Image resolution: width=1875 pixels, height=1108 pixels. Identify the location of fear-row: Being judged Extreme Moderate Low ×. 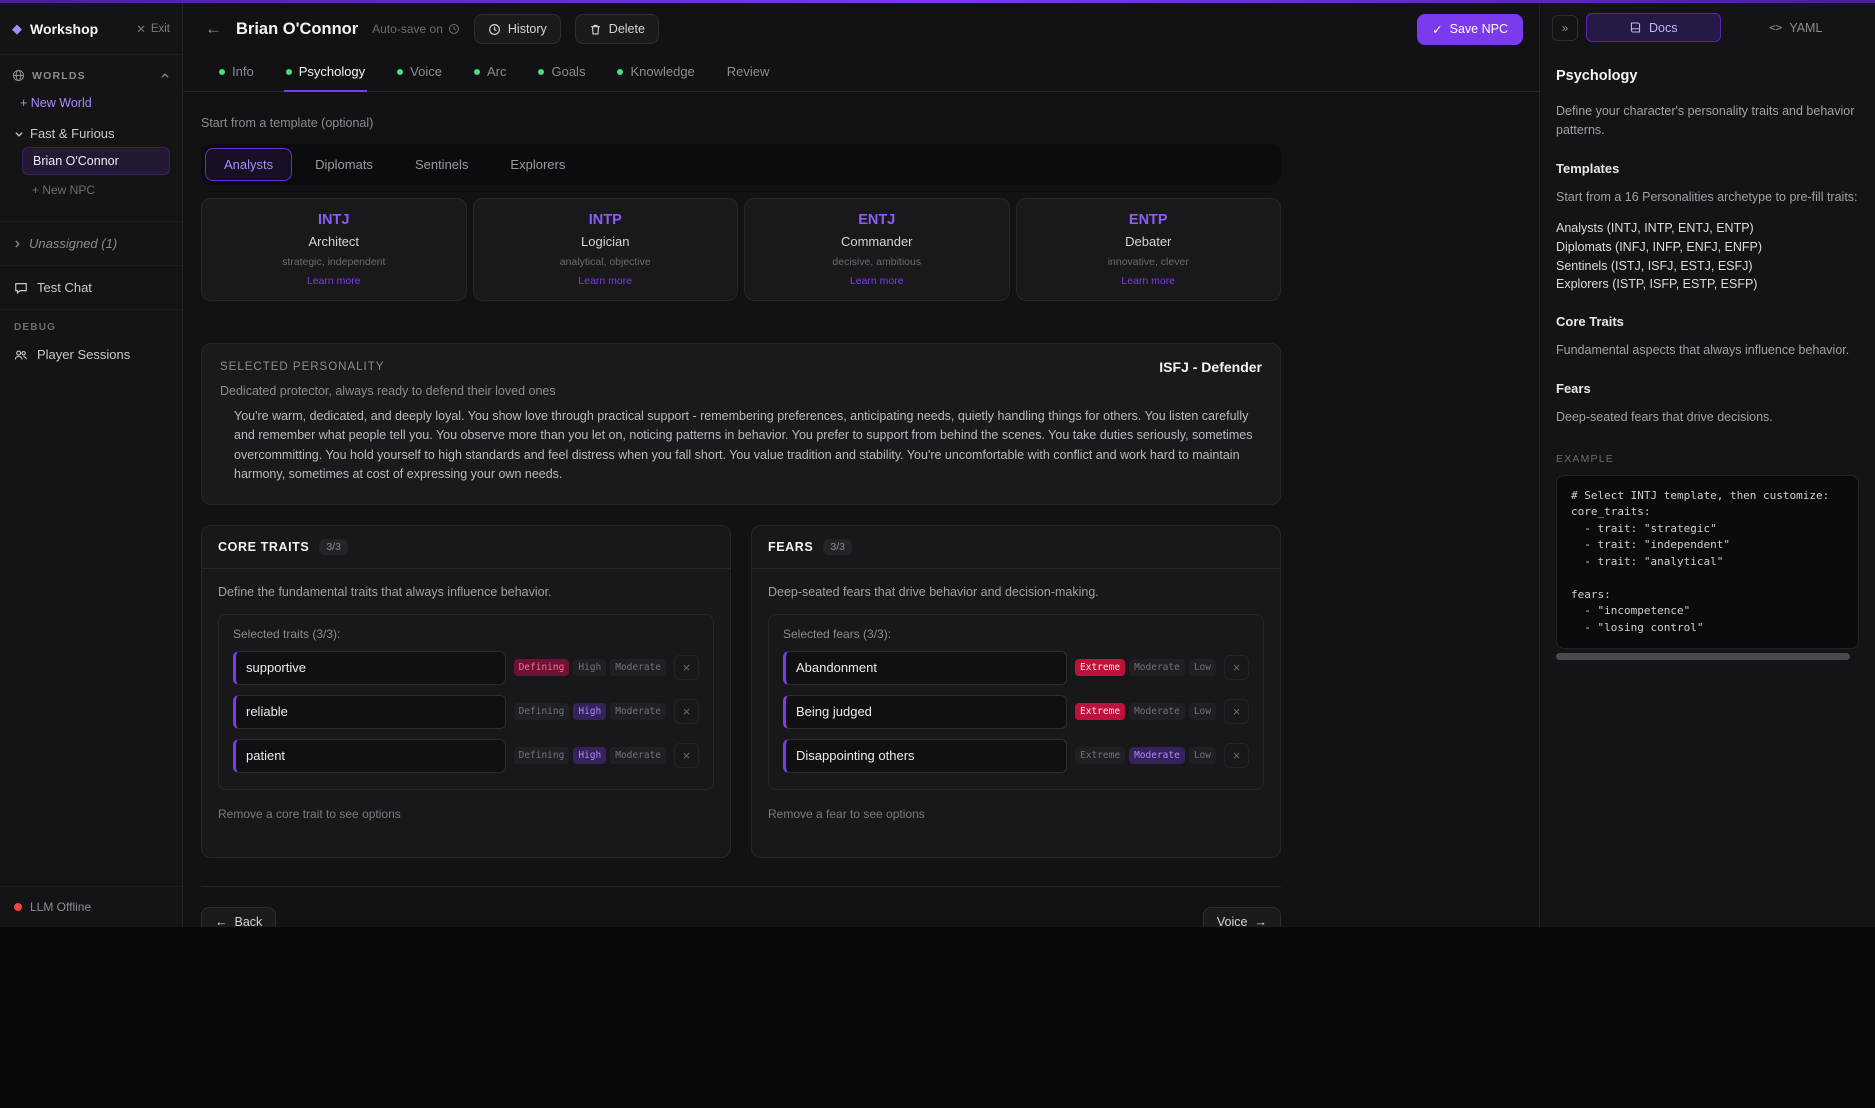
(1016, 711).